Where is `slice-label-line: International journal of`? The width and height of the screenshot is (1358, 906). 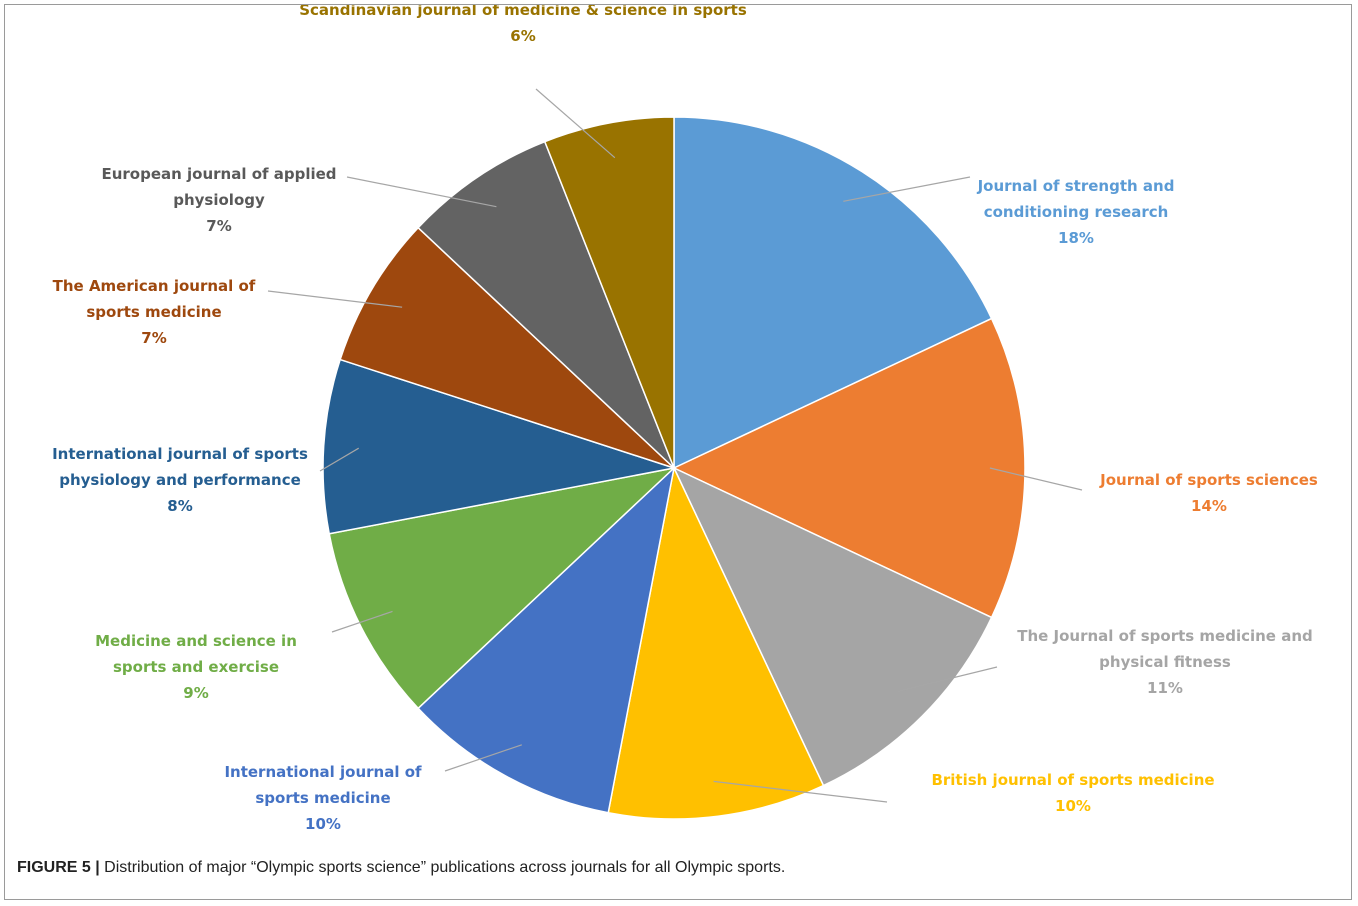 slice-label-line: International journal of is located at coordinates (323, 772).